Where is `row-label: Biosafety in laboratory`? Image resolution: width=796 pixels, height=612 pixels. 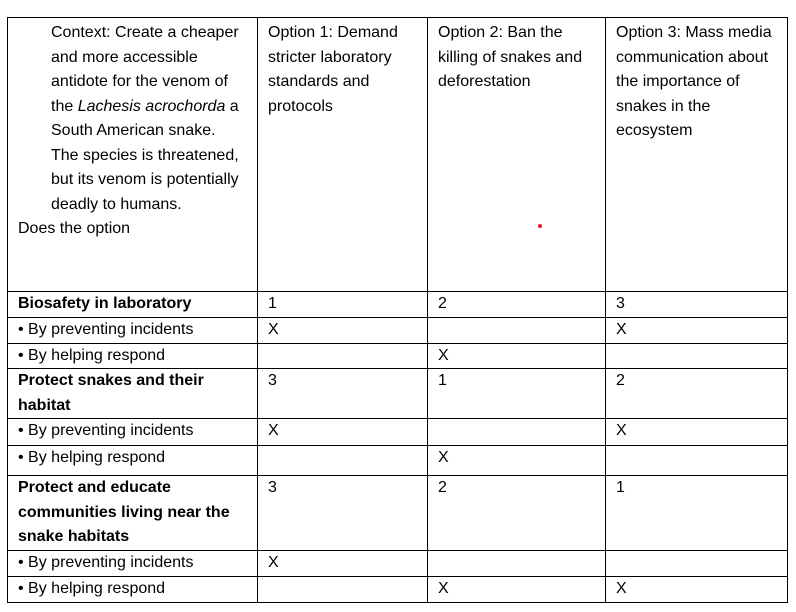 row-label: Biosafety in laboratory is located at coordinates (132, 304).